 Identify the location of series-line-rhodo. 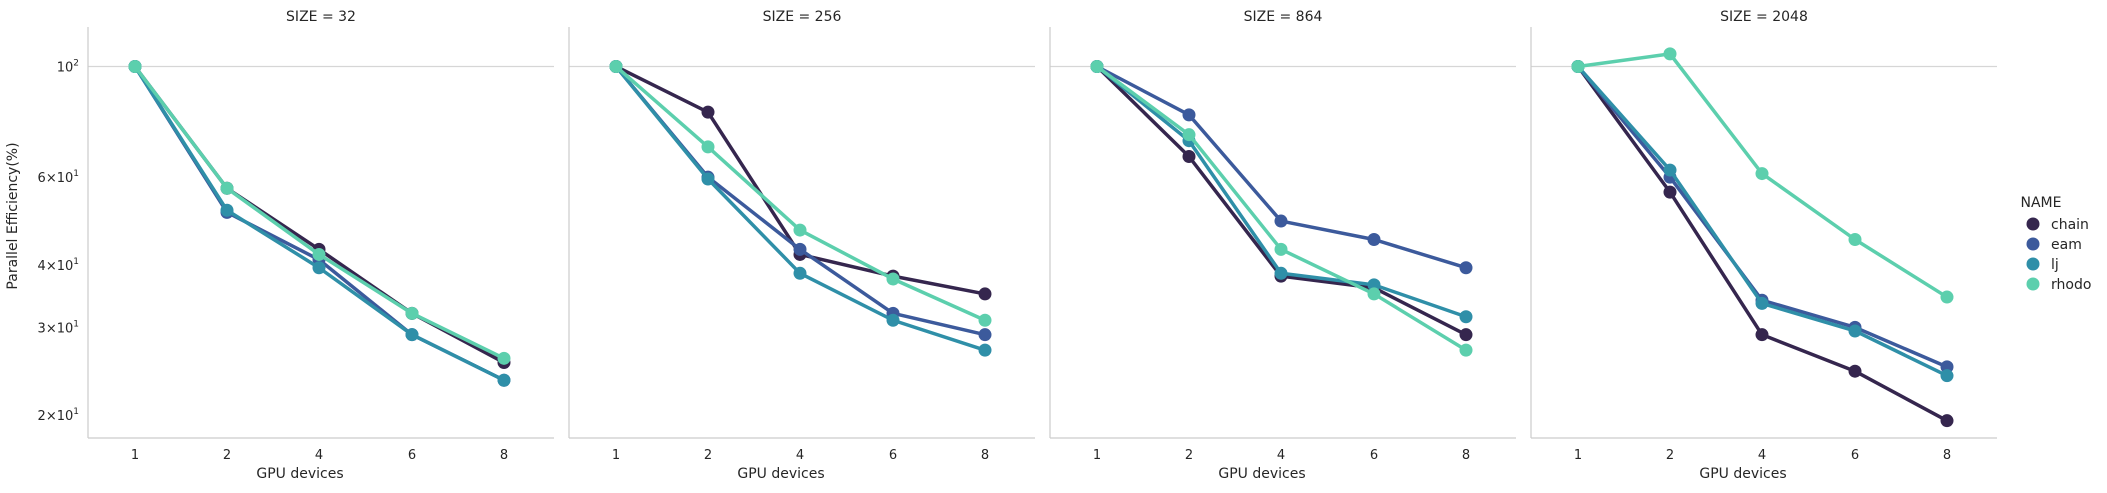
(319, 212).